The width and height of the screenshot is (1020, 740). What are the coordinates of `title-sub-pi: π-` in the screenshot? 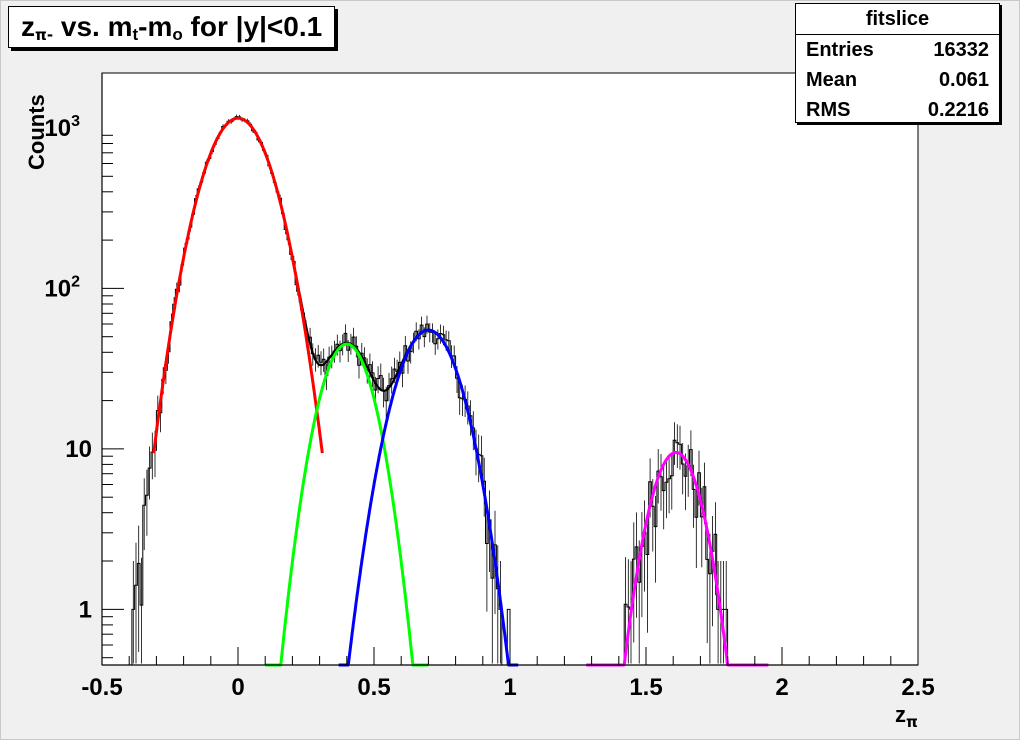 It's located at (44, 35).